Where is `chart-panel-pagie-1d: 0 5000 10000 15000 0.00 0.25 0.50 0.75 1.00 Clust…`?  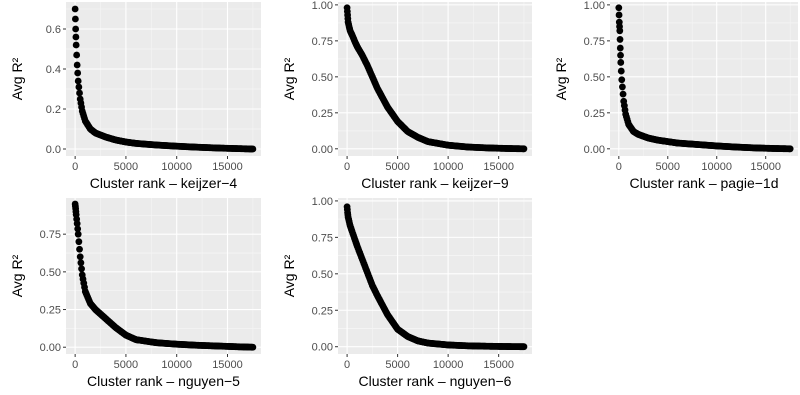
chart-panel-pagie-1d: 0 5000 10000 15000 0.00 0.25 0.50 0.75 1.00 Clust… is located at coordinates (675, 95).